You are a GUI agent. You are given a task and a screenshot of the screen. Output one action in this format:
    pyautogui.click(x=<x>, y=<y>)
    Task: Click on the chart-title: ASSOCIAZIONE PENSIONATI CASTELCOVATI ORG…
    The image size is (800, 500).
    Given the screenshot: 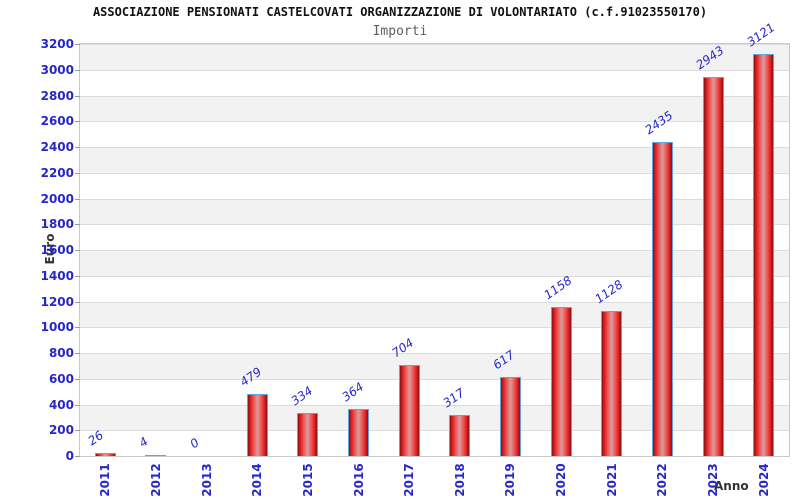 What is the action you would take?
    pyautogui.click(x=400, y=12)
    